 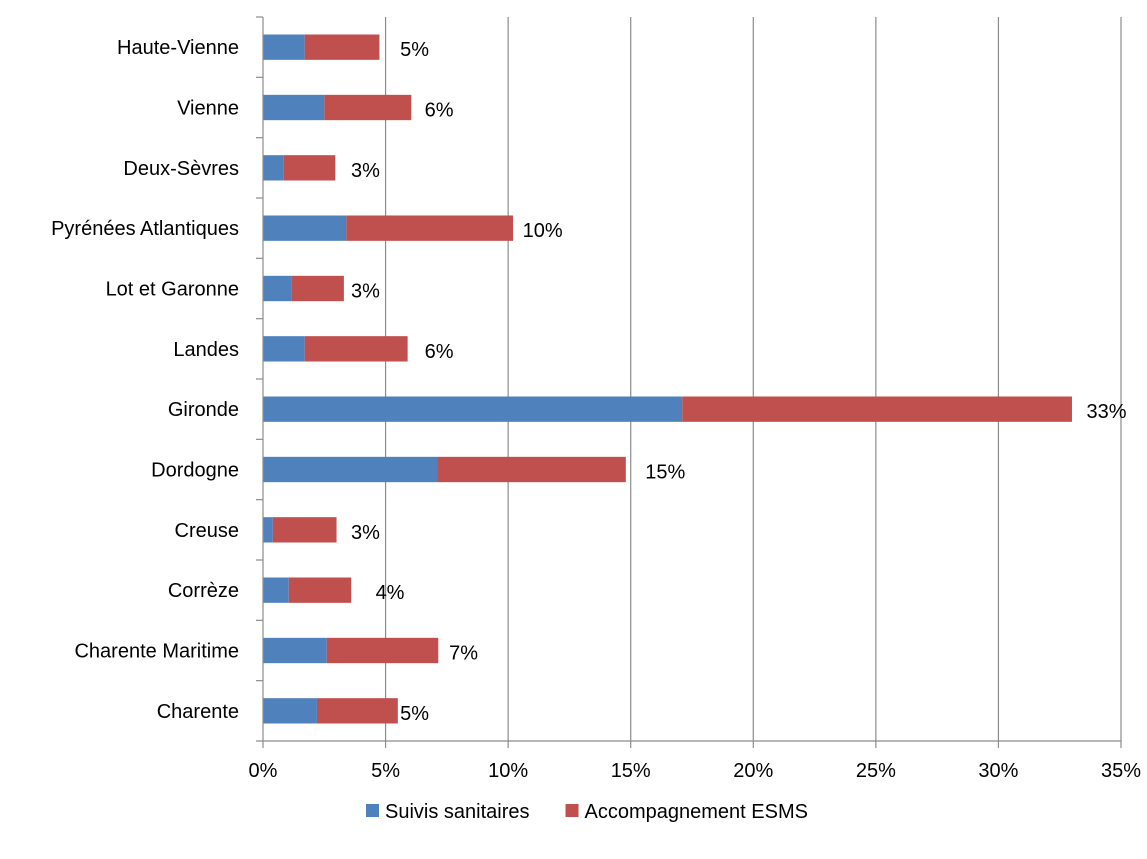 I want to click on category-label: Pyrénées Atlantiques, so click(x=145, y=229).